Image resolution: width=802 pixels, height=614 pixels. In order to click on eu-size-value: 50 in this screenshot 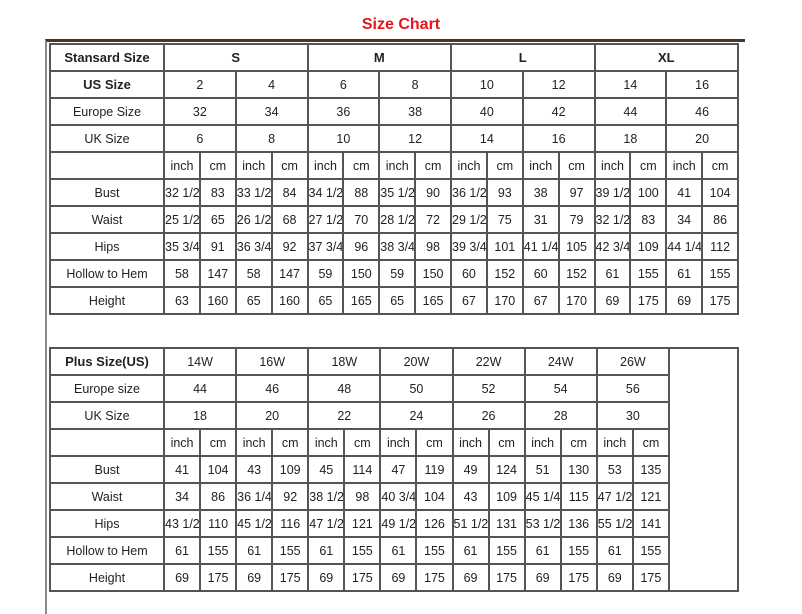, I will do `click(416, 388)`.